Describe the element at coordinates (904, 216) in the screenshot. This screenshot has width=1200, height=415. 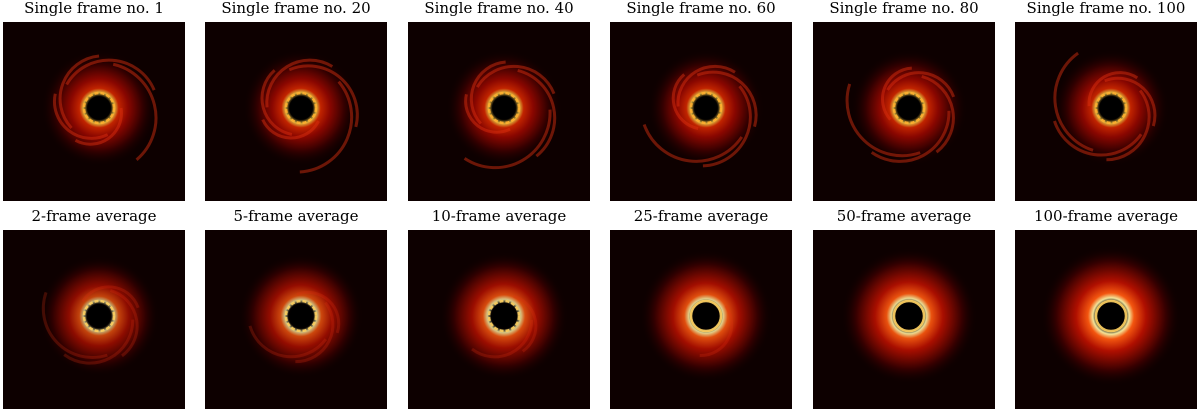
I see `panel-title: 50-frame average` at that location.